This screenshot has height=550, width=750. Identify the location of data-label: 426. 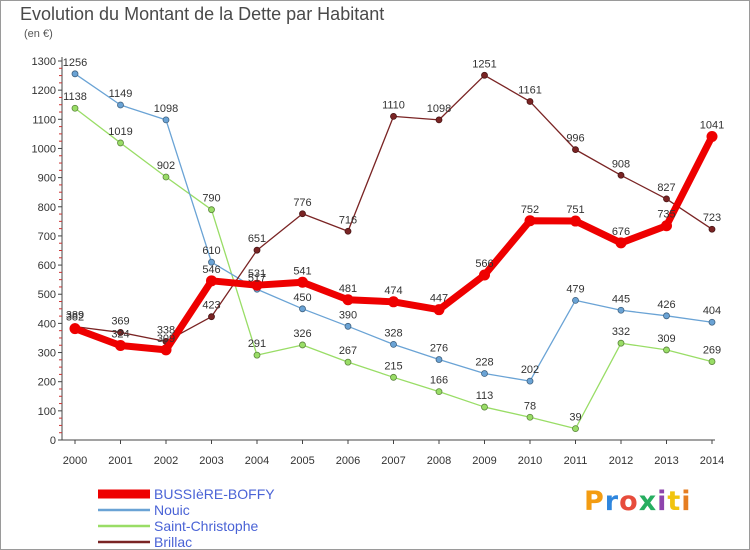
(666, 305).